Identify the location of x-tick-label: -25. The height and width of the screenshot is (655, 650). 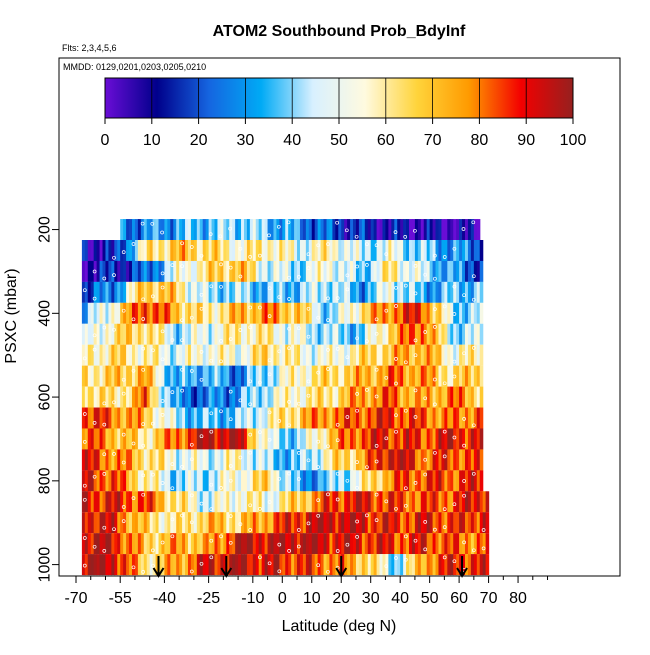
(208, 598).